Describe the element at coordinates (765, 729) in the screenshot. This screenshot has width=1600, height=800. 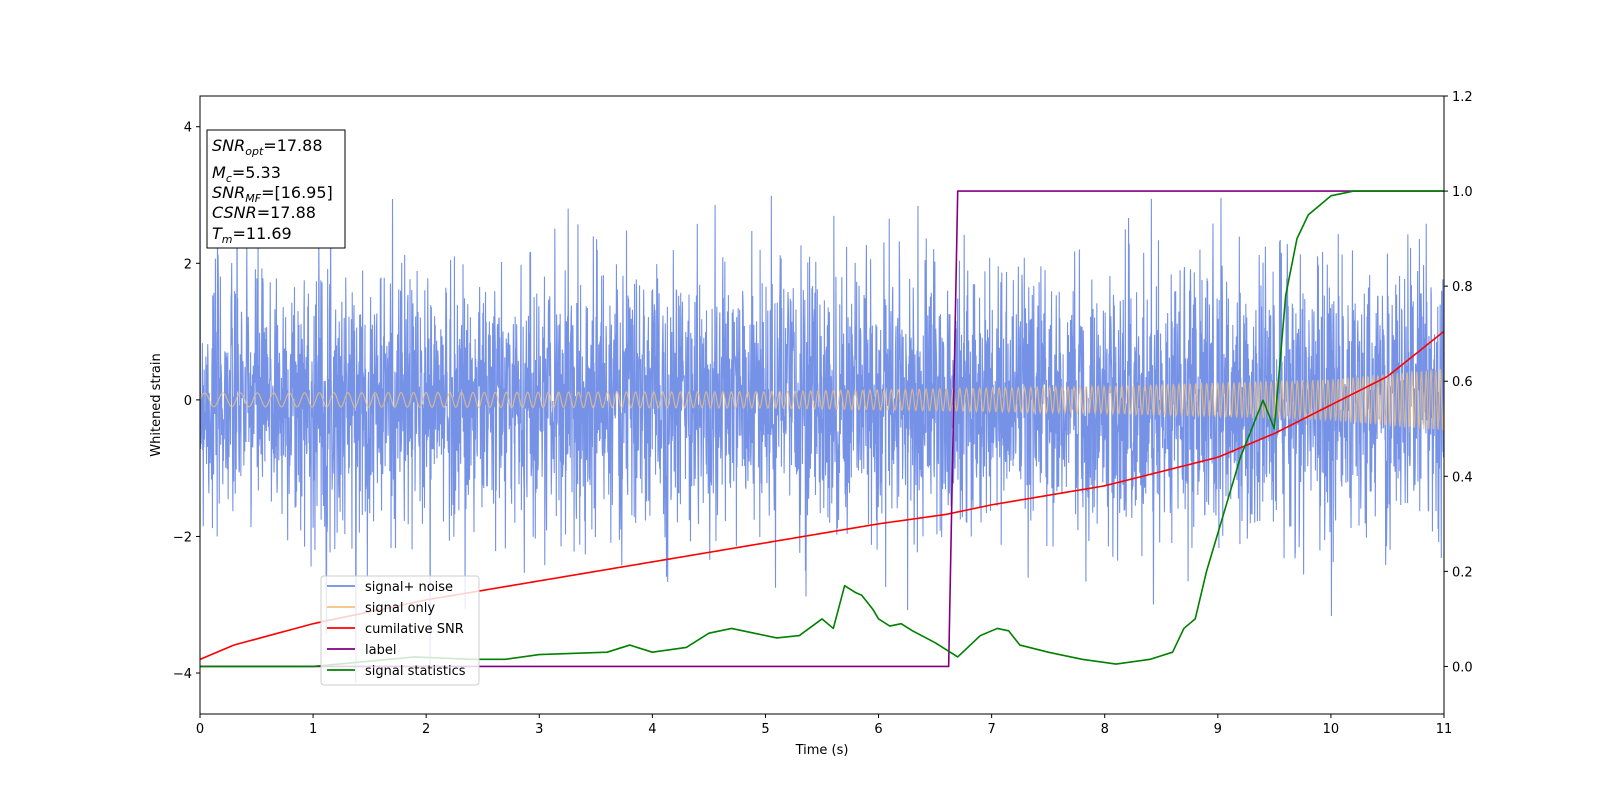
I see `x-tick-label: 5` at that location.